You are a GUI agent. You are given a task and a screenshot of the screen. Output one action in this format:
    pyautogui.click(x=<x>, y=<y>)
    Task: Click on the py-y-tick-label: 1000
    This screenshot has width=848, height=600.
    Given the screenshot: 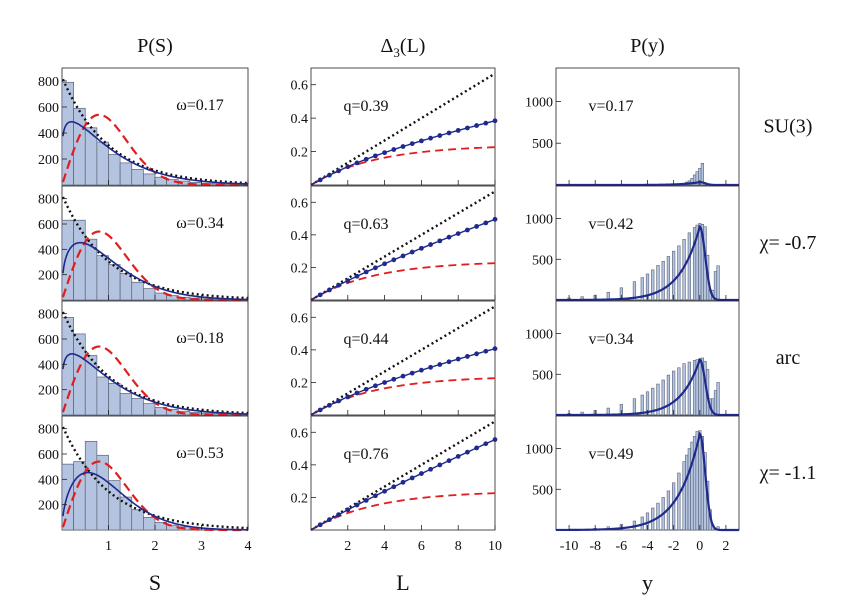 What is the action you would take?
    pyautogui.click(x=539, y=335)
    